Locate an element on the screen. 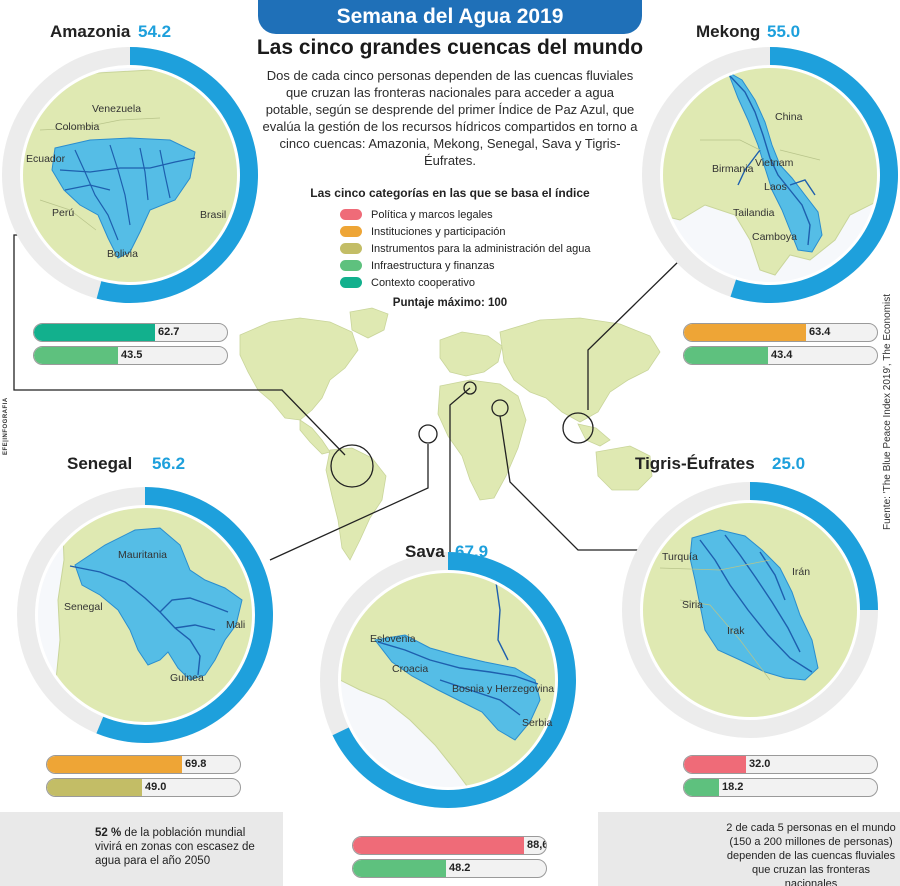  bar-value: 43.4 is located at coordinates (782, 355).